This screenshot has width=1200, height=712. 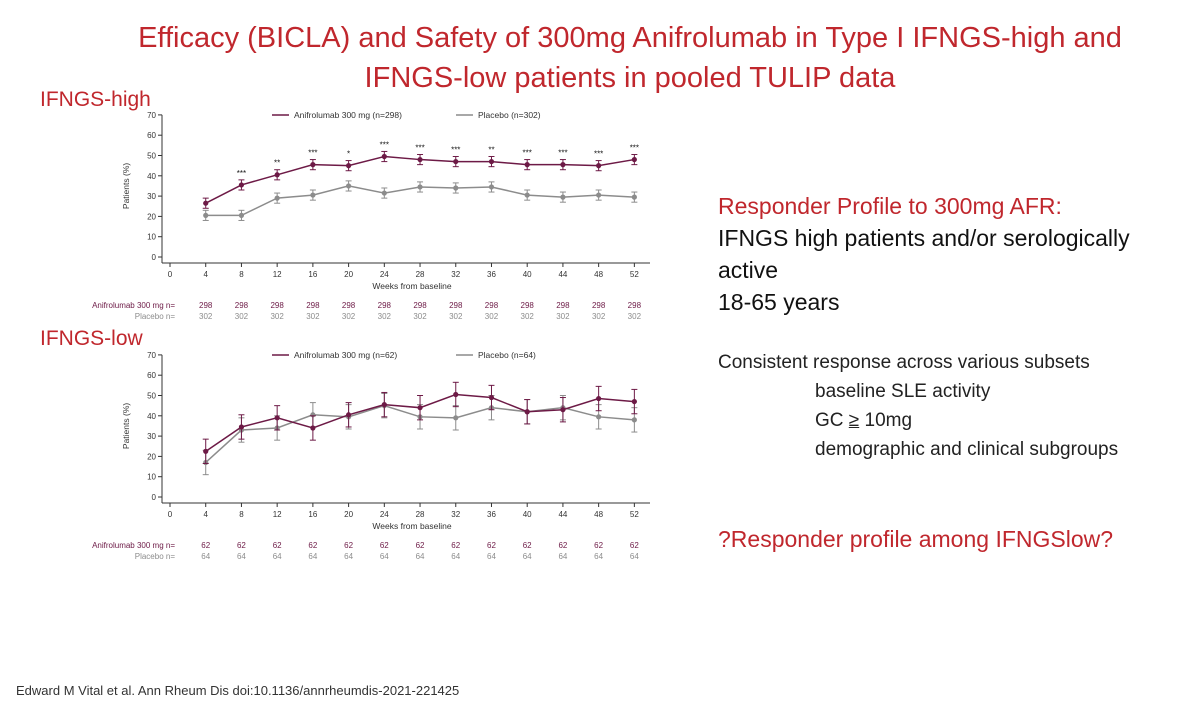 What do you see at coordinates (411, 526) in the screenshot?
I see `x-axis-label: Weeks from baseline` at bounding box center [411, 526].